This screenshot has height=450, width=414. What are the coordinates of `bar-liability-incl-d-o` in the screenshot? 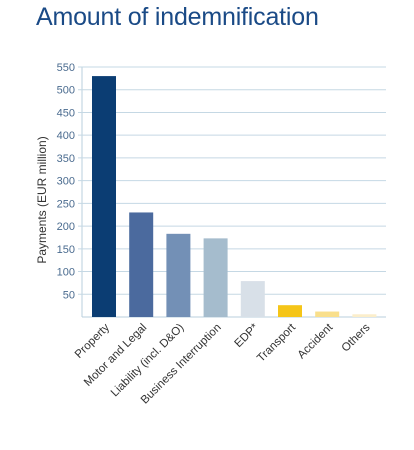 It's located at (178, 275).